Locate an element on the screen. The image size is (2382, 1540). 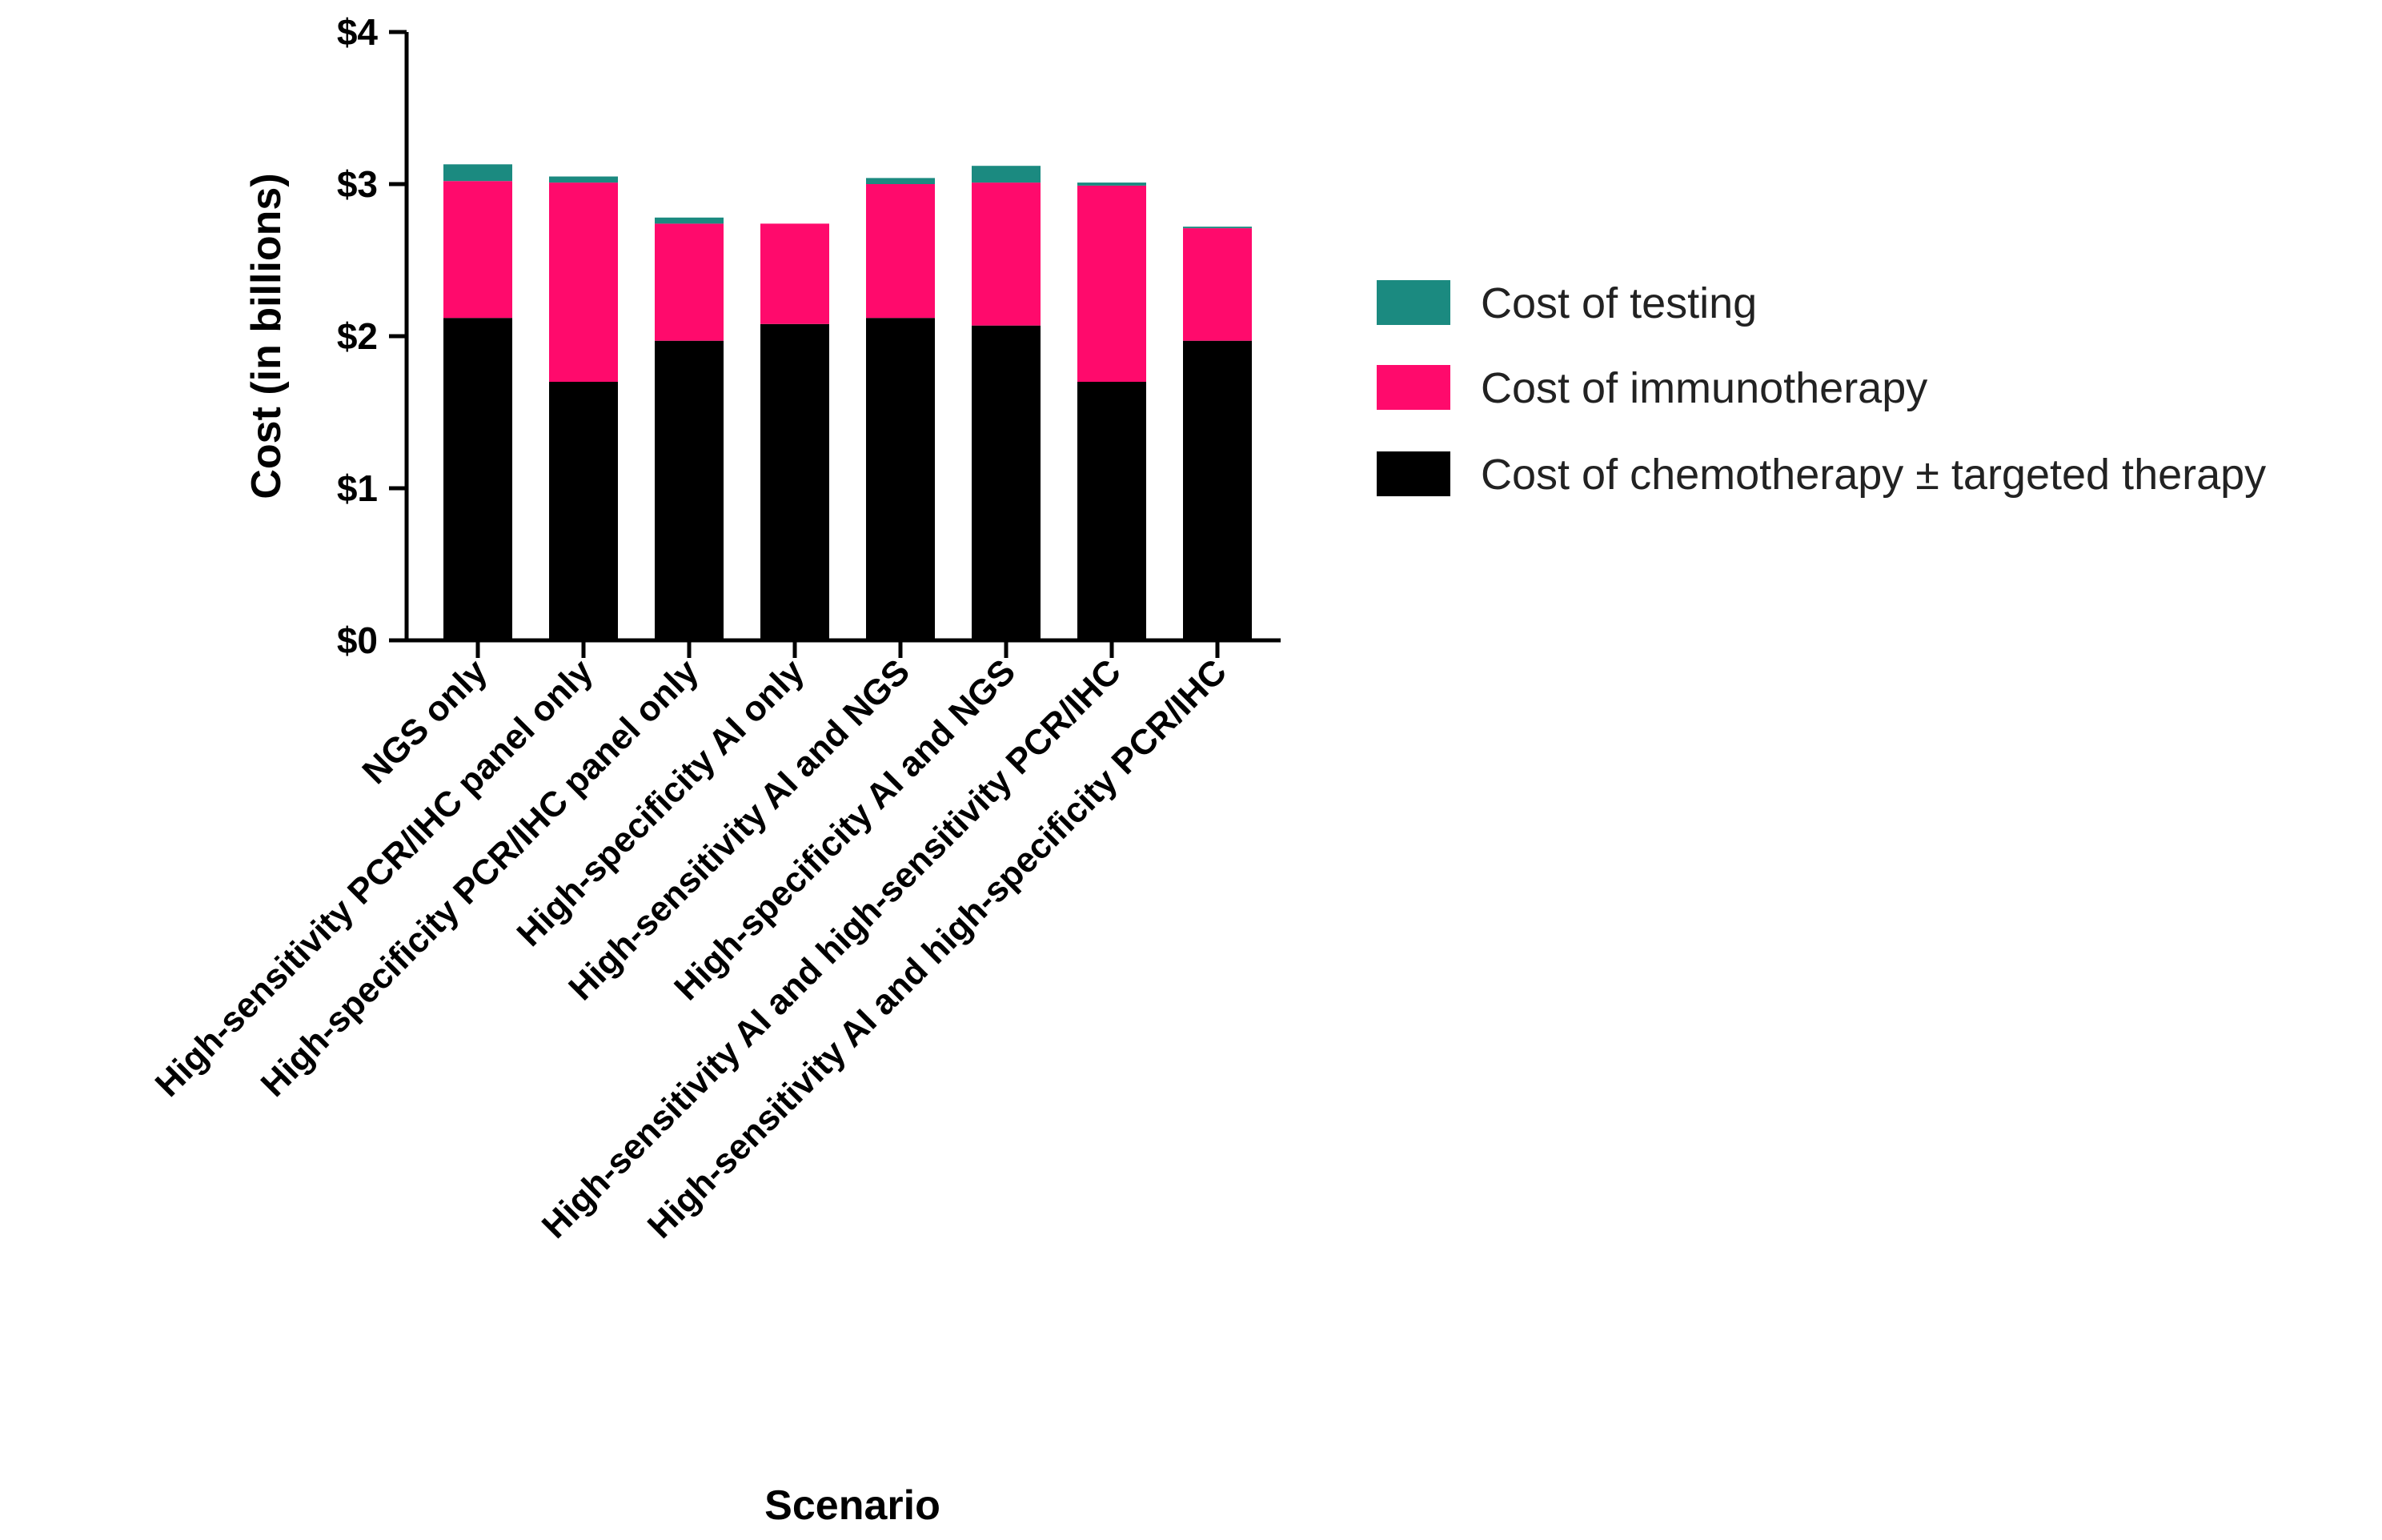
y-tick-label: $0 is located at coordinates (357, 640).